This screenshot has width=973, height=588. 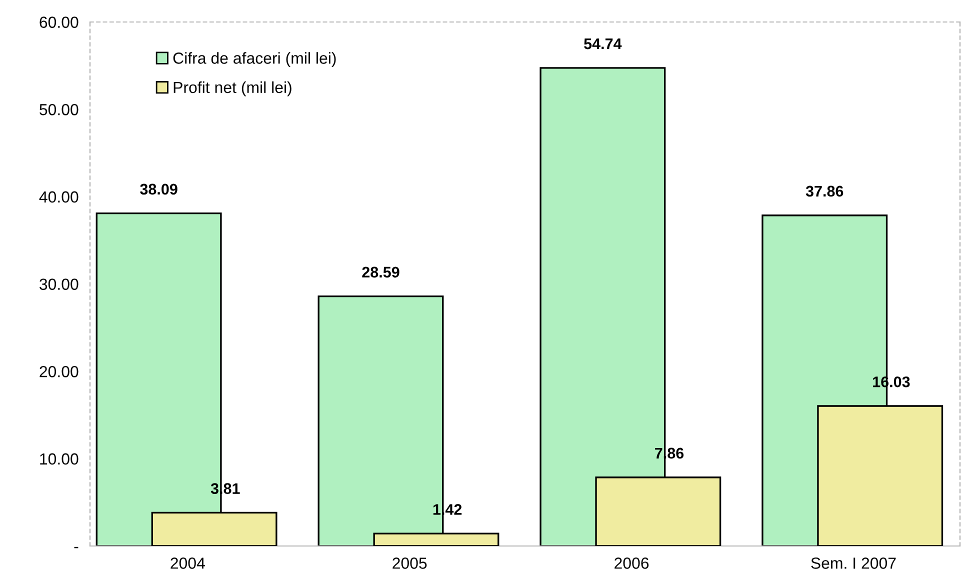 What do you see at coordinates (254, 59) in the screenshot?
I see `legend-label: Cifra de afaceri (mil lei)` at bounding box center [254, 59].